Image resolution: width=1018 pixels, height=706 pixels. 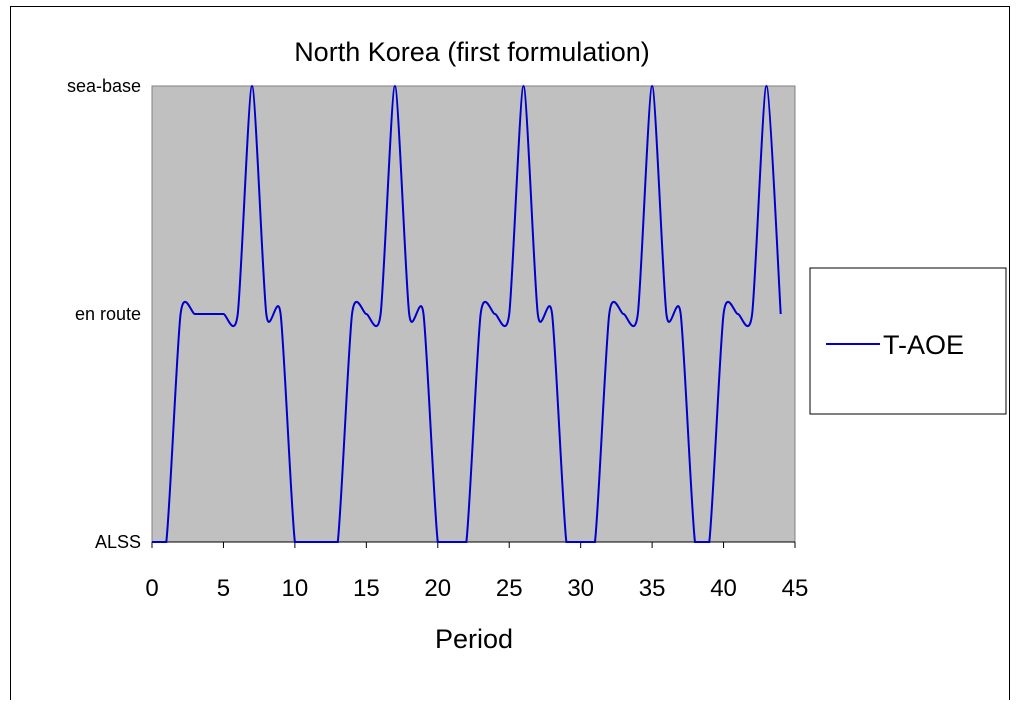 I want to click on y-category-label: ALSS, so click(x=118, y=542).